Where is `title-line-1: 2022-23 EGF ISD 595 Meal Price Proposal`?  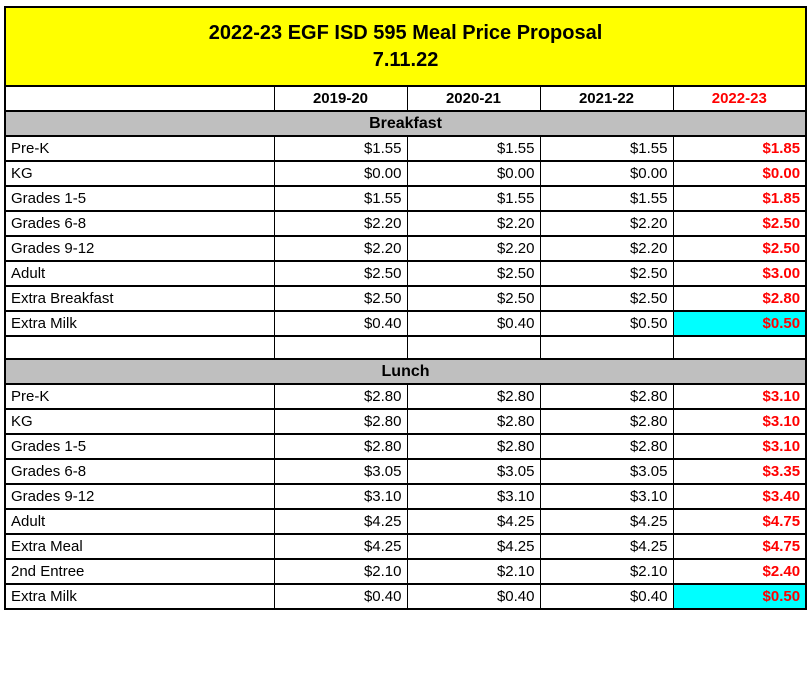
title-line-1: 2022-23 EGF ISD 595 Meal Price Proposal is located at coordinates (405, 32).